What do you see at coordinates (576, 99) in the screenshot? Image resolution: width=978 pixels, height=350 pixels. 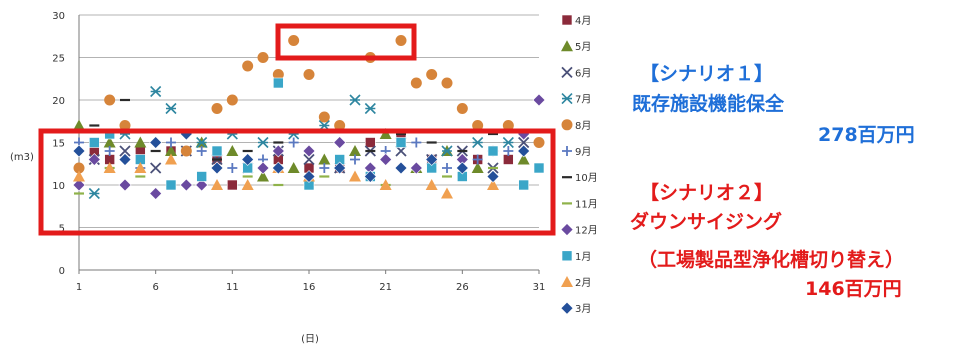 I see `legend-item: 7月` at bounding box center [576, 99].